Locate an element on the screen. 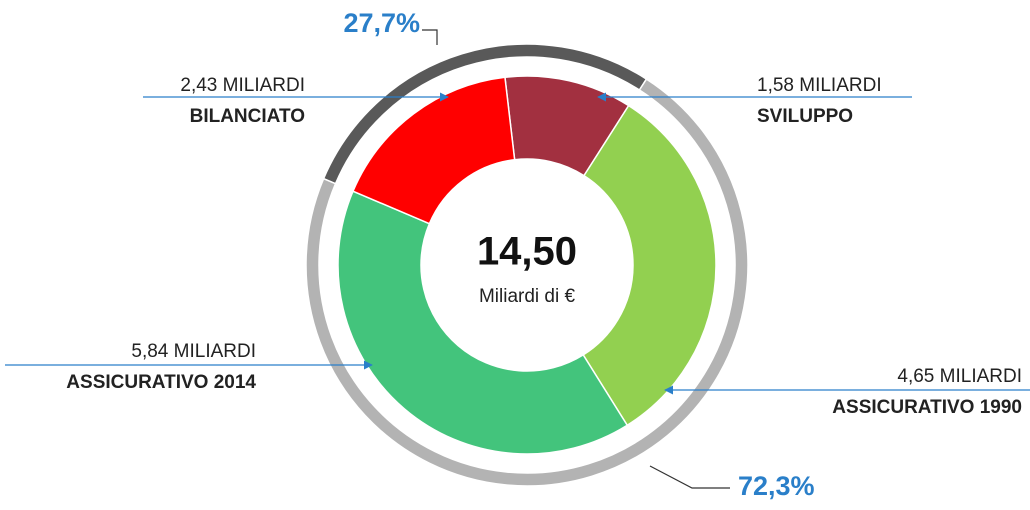  ring-label: 27,7% is located at coordinates (381, 23).